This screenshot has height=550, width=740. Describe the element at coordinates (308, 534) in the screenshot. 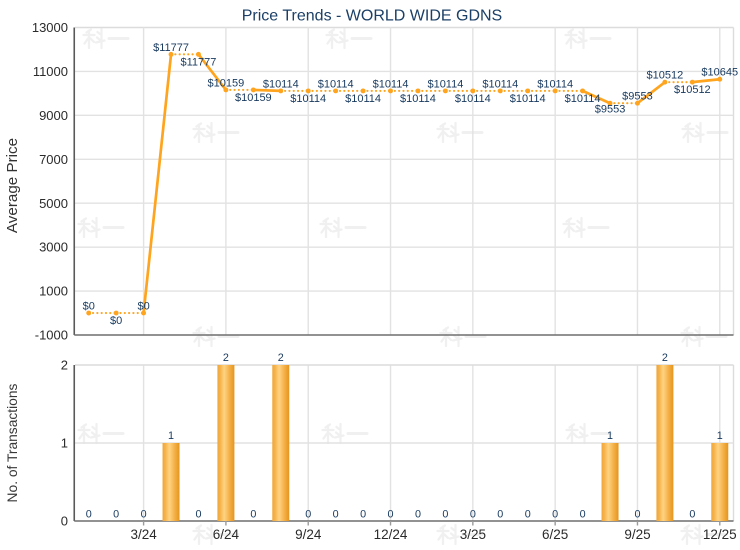

I see `svg-text: 9/24` at that location.